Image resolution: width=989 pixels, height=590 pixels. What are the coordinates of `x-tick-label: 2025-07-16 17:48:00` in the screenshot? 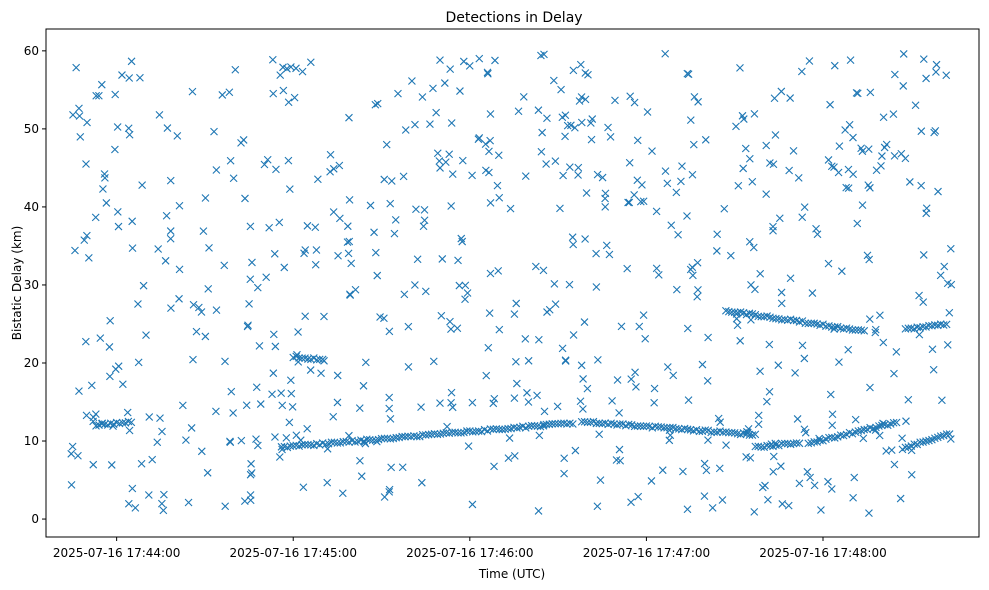 It's located at (822, 553).